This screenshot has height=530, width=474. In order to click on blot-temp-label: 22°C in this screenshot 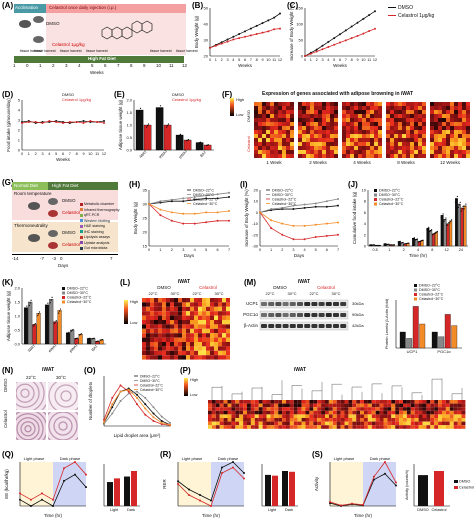, I will do `click(314, 293)`.